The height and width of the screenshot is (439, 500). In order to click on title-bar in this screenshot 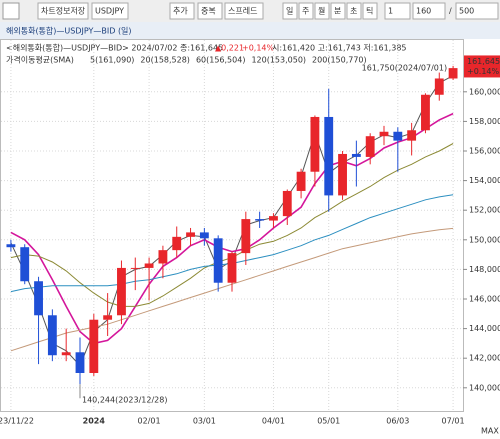, I will do `click(250, 30)`.